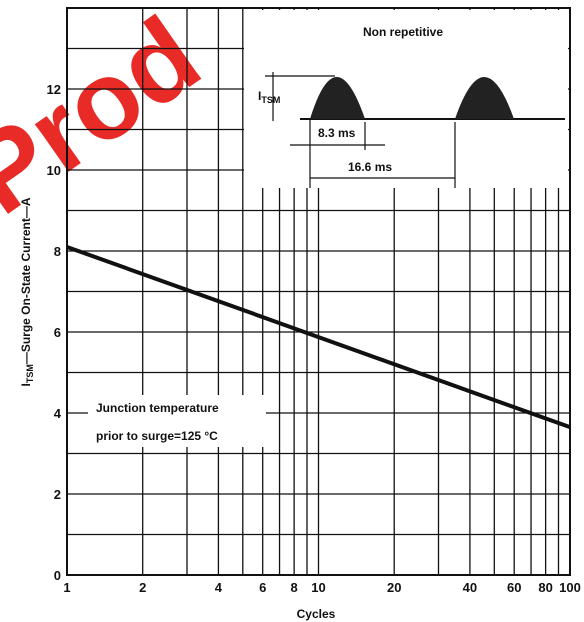 The height and width of the screenshot is (622, 584). Describe the element at coordinates (157, 408) in the screenshot. I see `condition-line-1: Junction temperature` at that location.